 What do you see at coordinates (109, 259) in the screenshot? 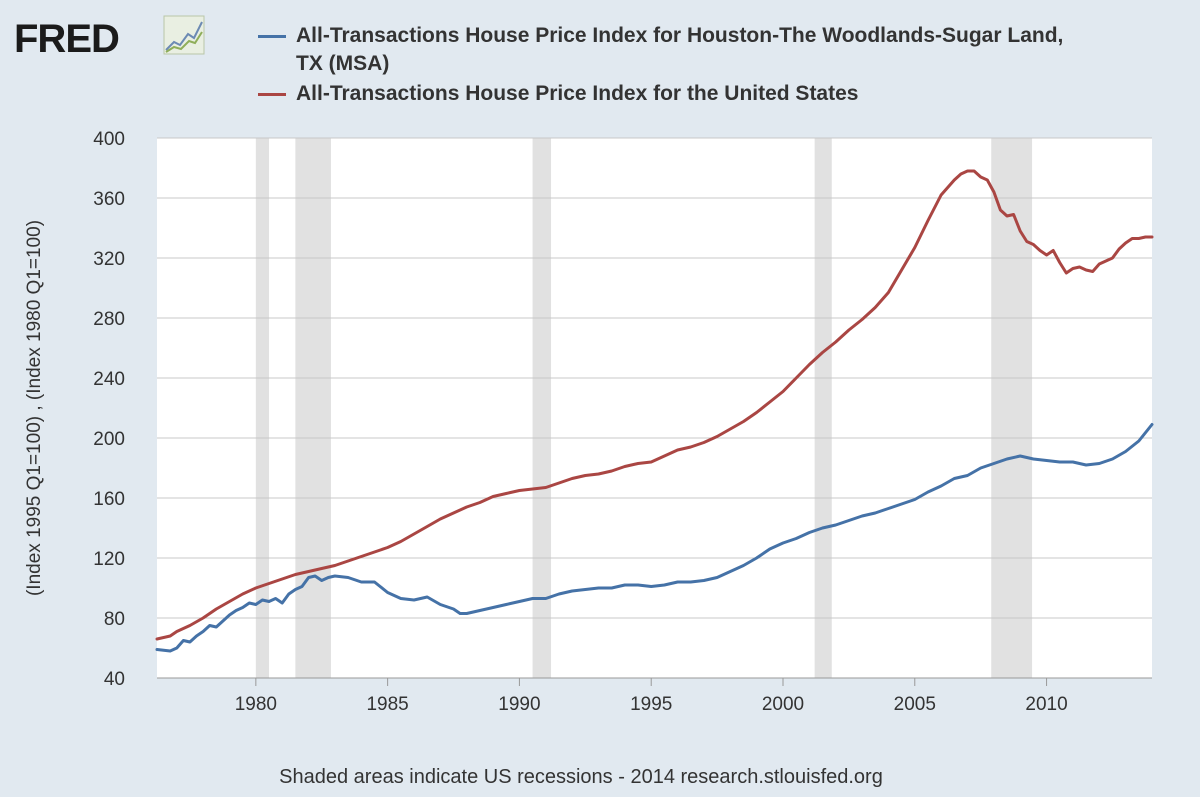
I see `y-tick-label: 320` at bounding box center [109, 259].